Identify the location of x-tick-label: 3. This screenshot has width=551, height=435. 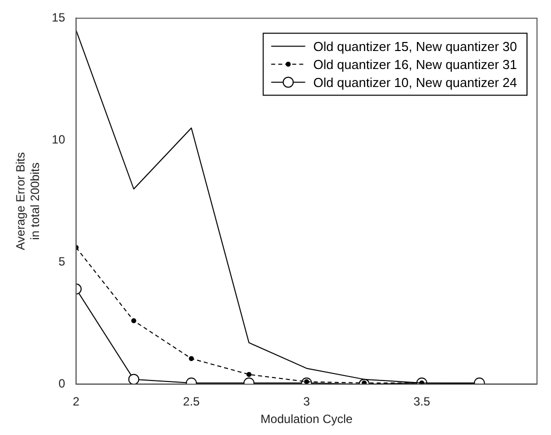
(306, 401).